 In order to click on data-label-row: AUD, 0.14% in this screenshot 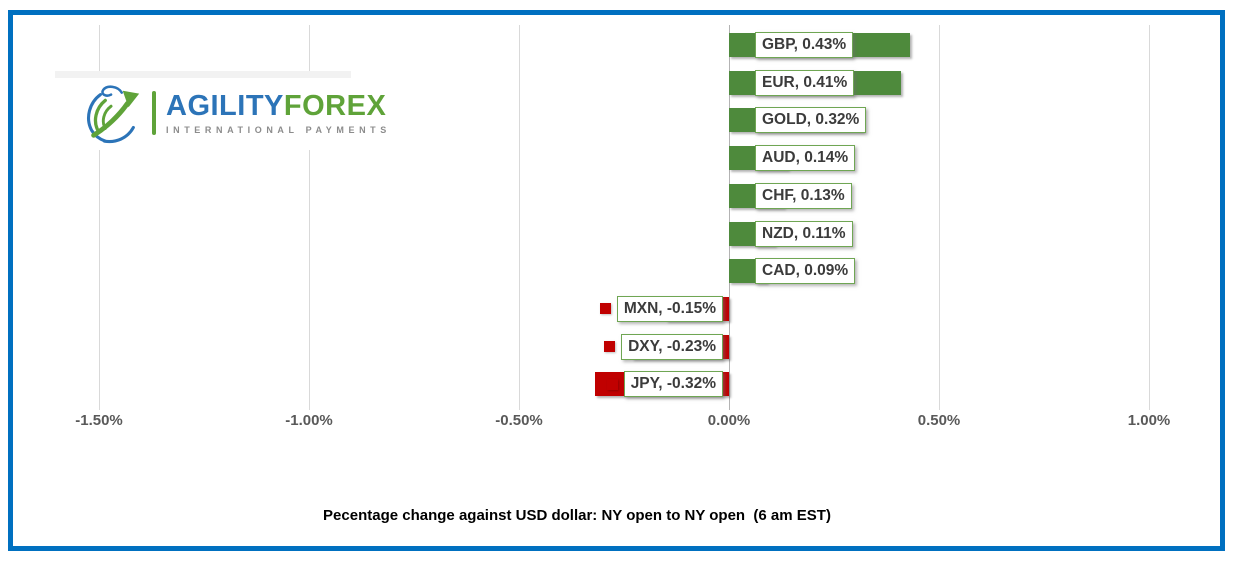, I will do `click(798, 158)`.